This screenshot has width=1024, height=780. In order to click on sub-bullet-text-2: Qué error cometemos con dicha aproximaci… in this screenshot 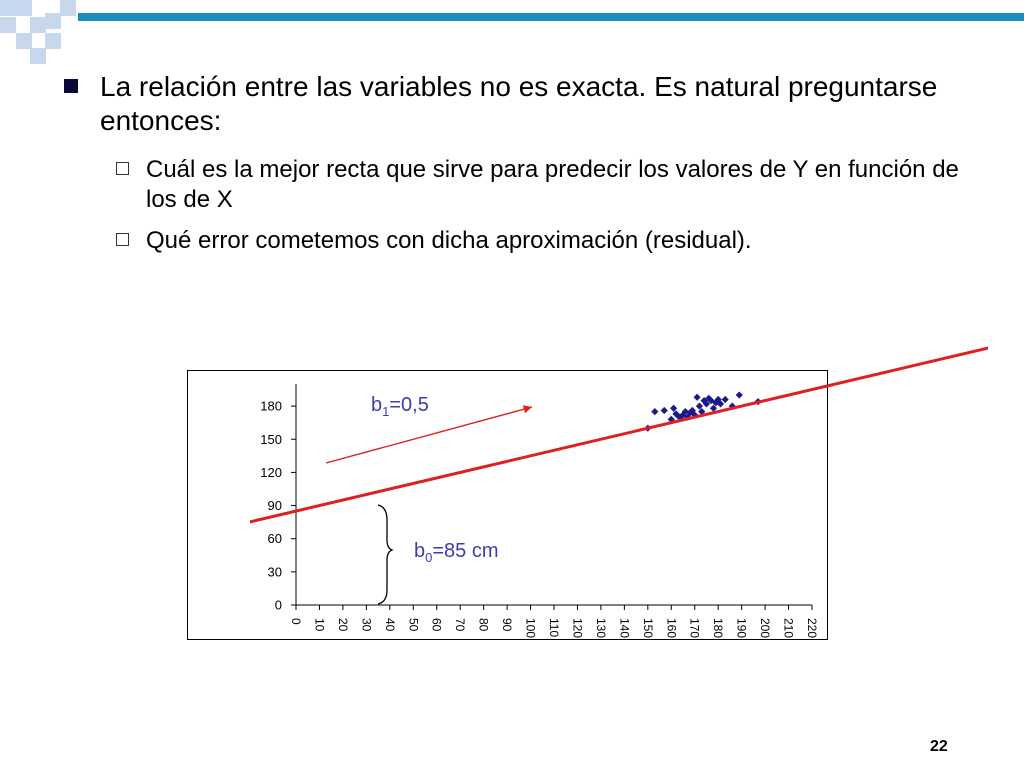, I will do `click(449, 240)`.